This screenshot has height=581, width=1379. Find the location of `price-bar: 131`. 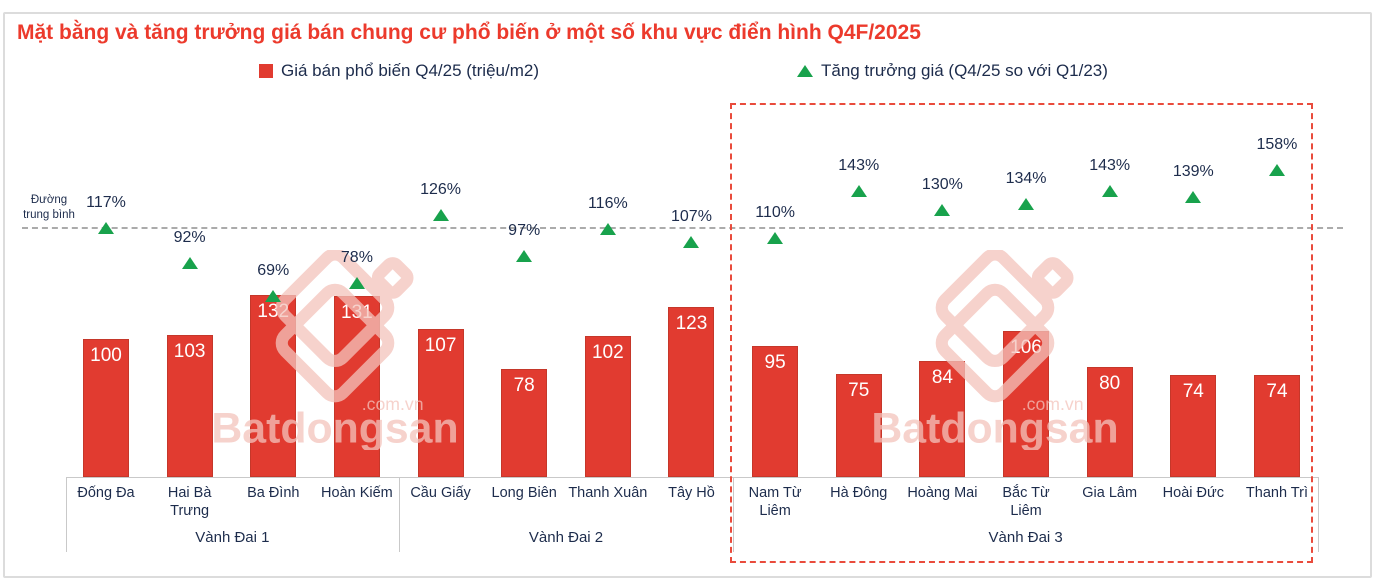

price-bar: 131 is located at coordinates (356, 386).